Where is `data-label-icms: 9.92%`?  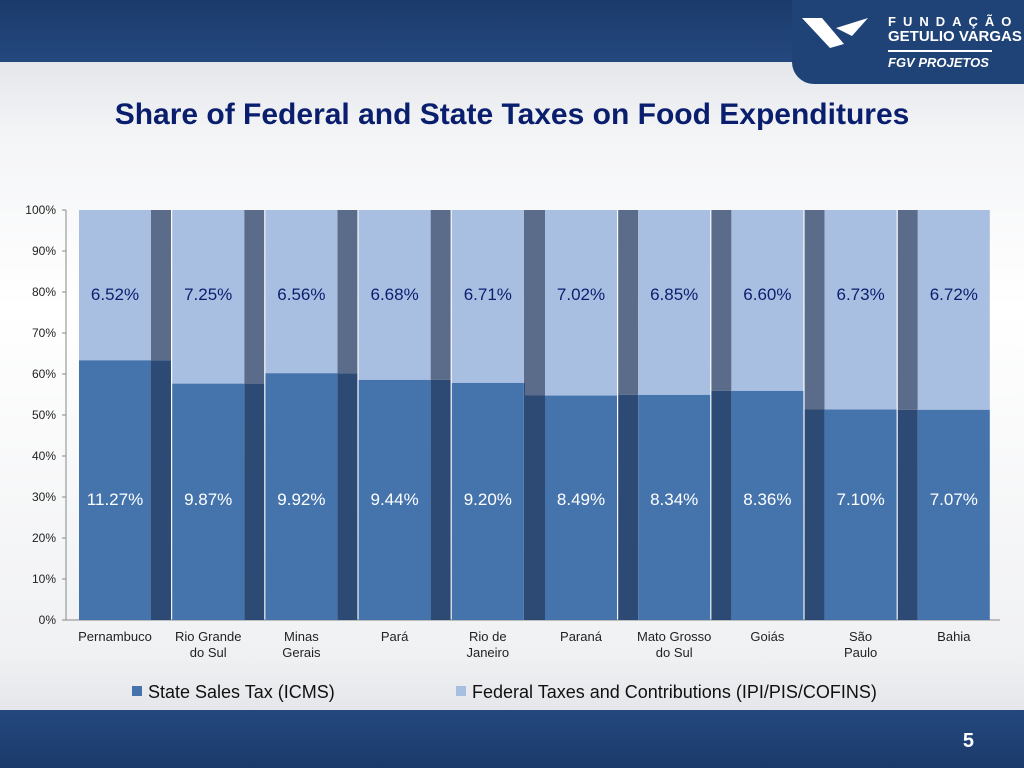
data-label-icms: 9.92% is located at coordinates (301, 499).